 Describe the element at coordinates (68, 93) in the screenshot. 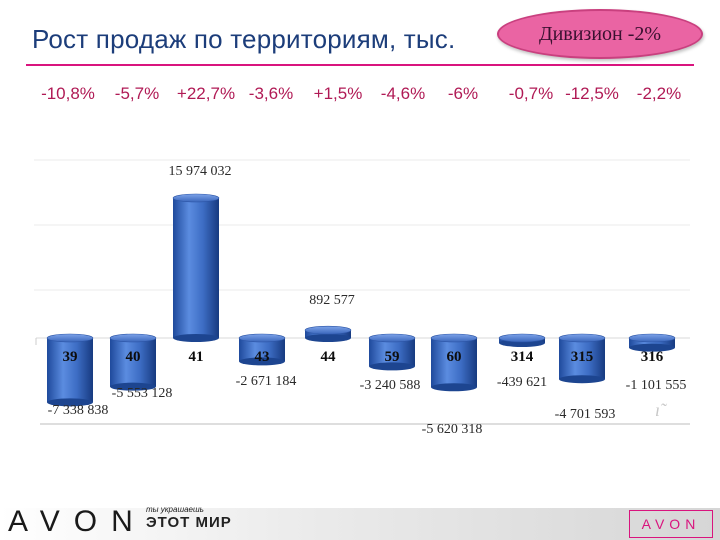

I see `growth-percent-label: -10,8%` at that location.